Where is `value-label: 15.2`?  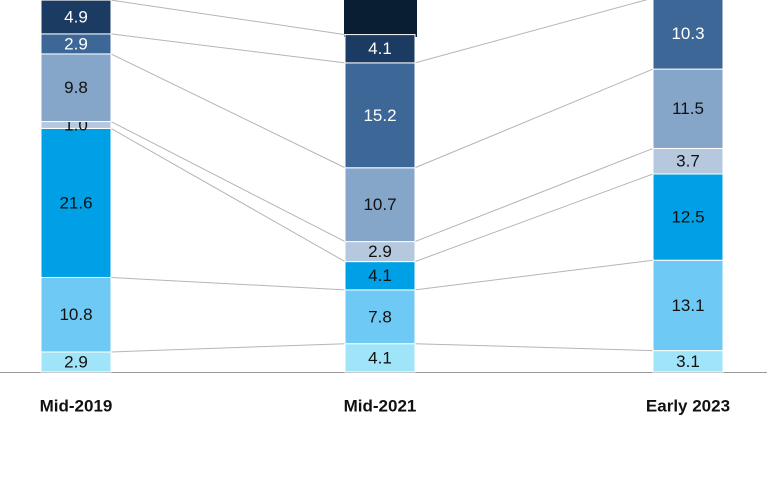
value-label: 15.2 is located at coordinates (379, 115).